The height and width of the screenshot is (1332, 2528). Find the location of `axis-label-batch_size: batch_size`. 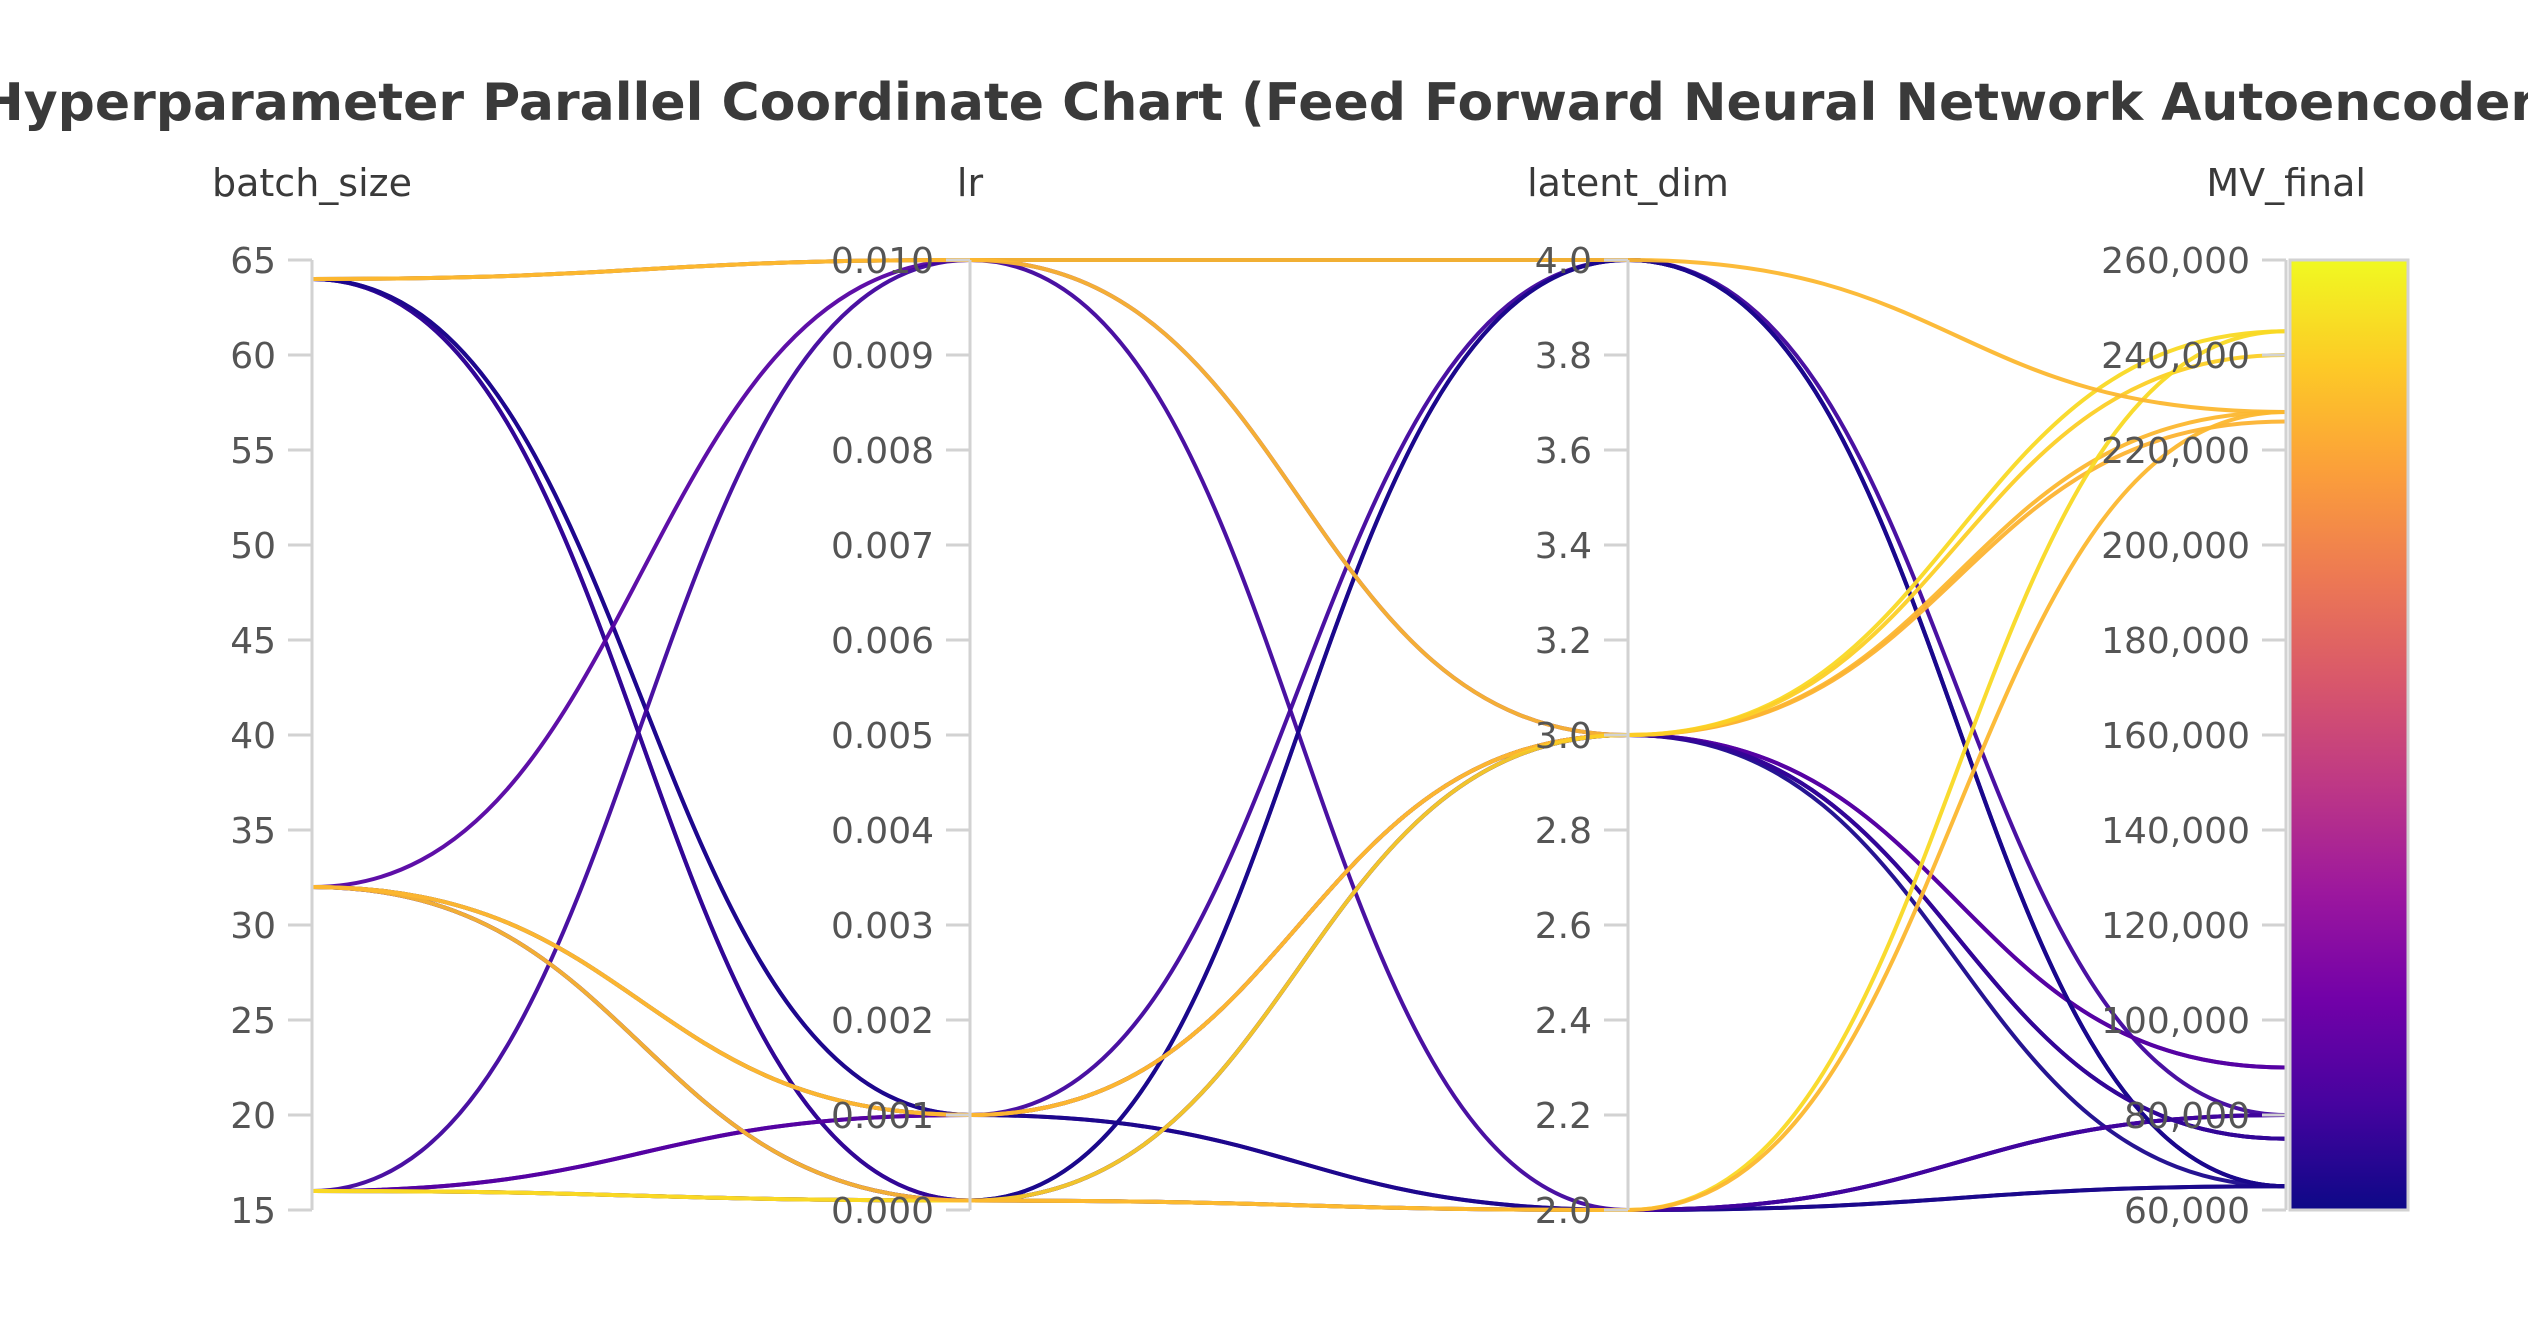

axis-label-batch_size: batch_size is located at coordinates (312, 183).